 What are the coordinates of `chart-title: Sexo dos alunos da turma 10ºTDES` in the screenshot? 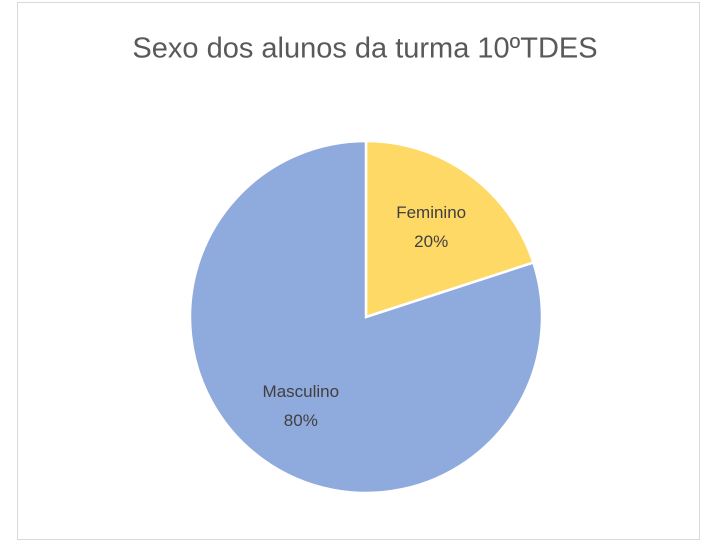 It's located at (364, 49).